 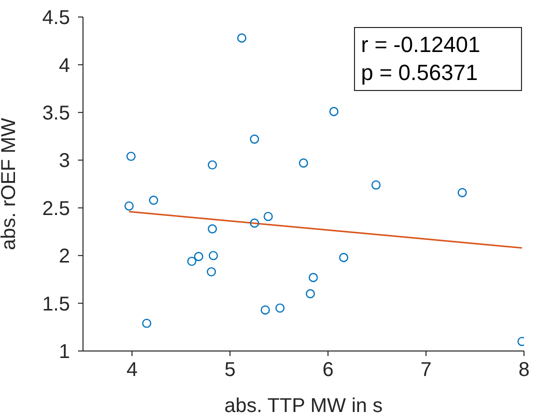 What do you see at coordinates (64, 352) in the screenshot?
I see `y-tick-label: 1` at bounding box center [64, 352].